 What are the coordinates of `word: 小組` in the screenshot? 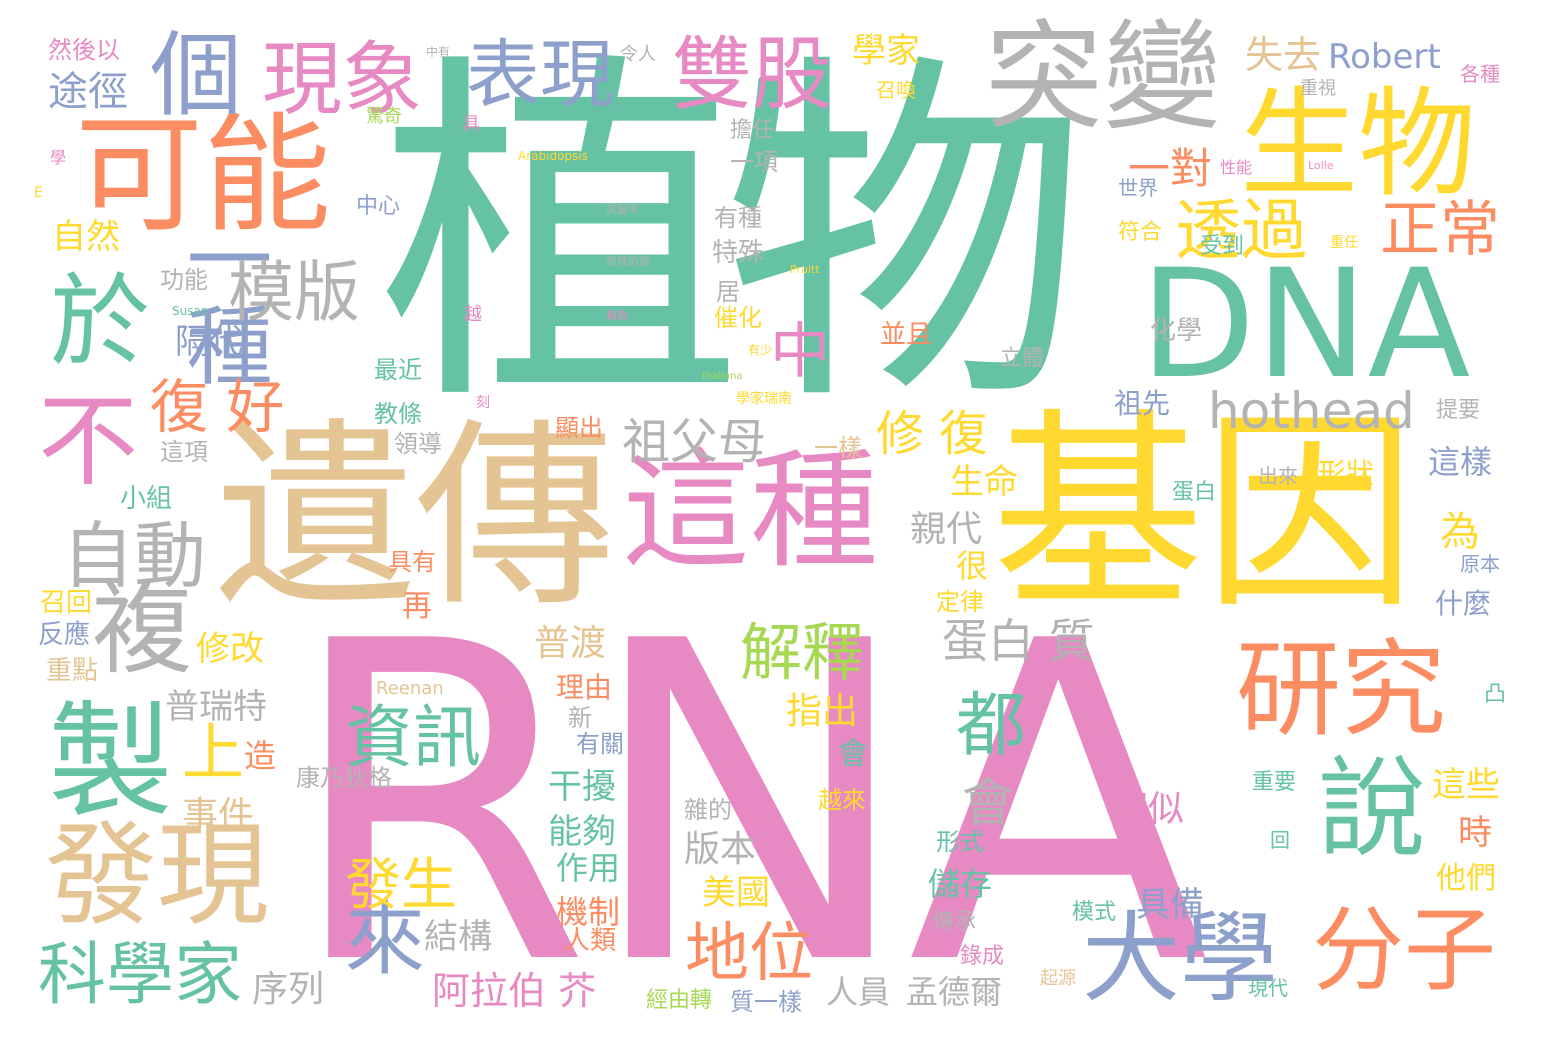 It's located at (146, 499).